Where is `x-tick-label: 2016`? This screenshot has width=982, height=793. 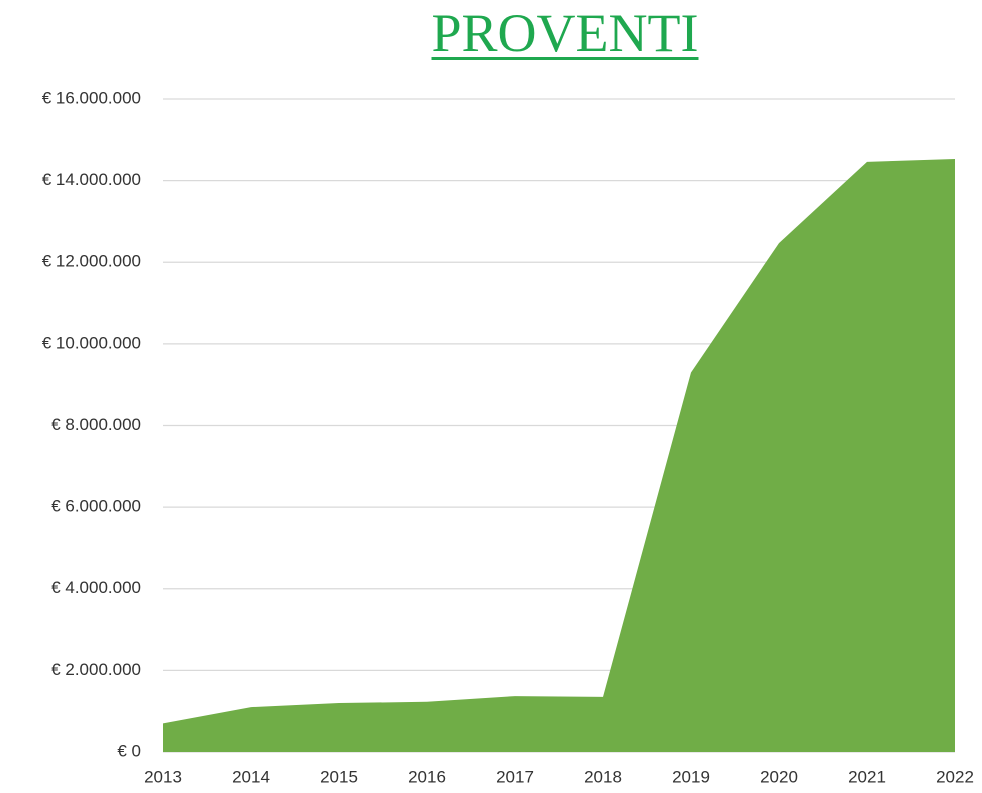 x-tick-label: 2016 is located at coordinates (427, 776).